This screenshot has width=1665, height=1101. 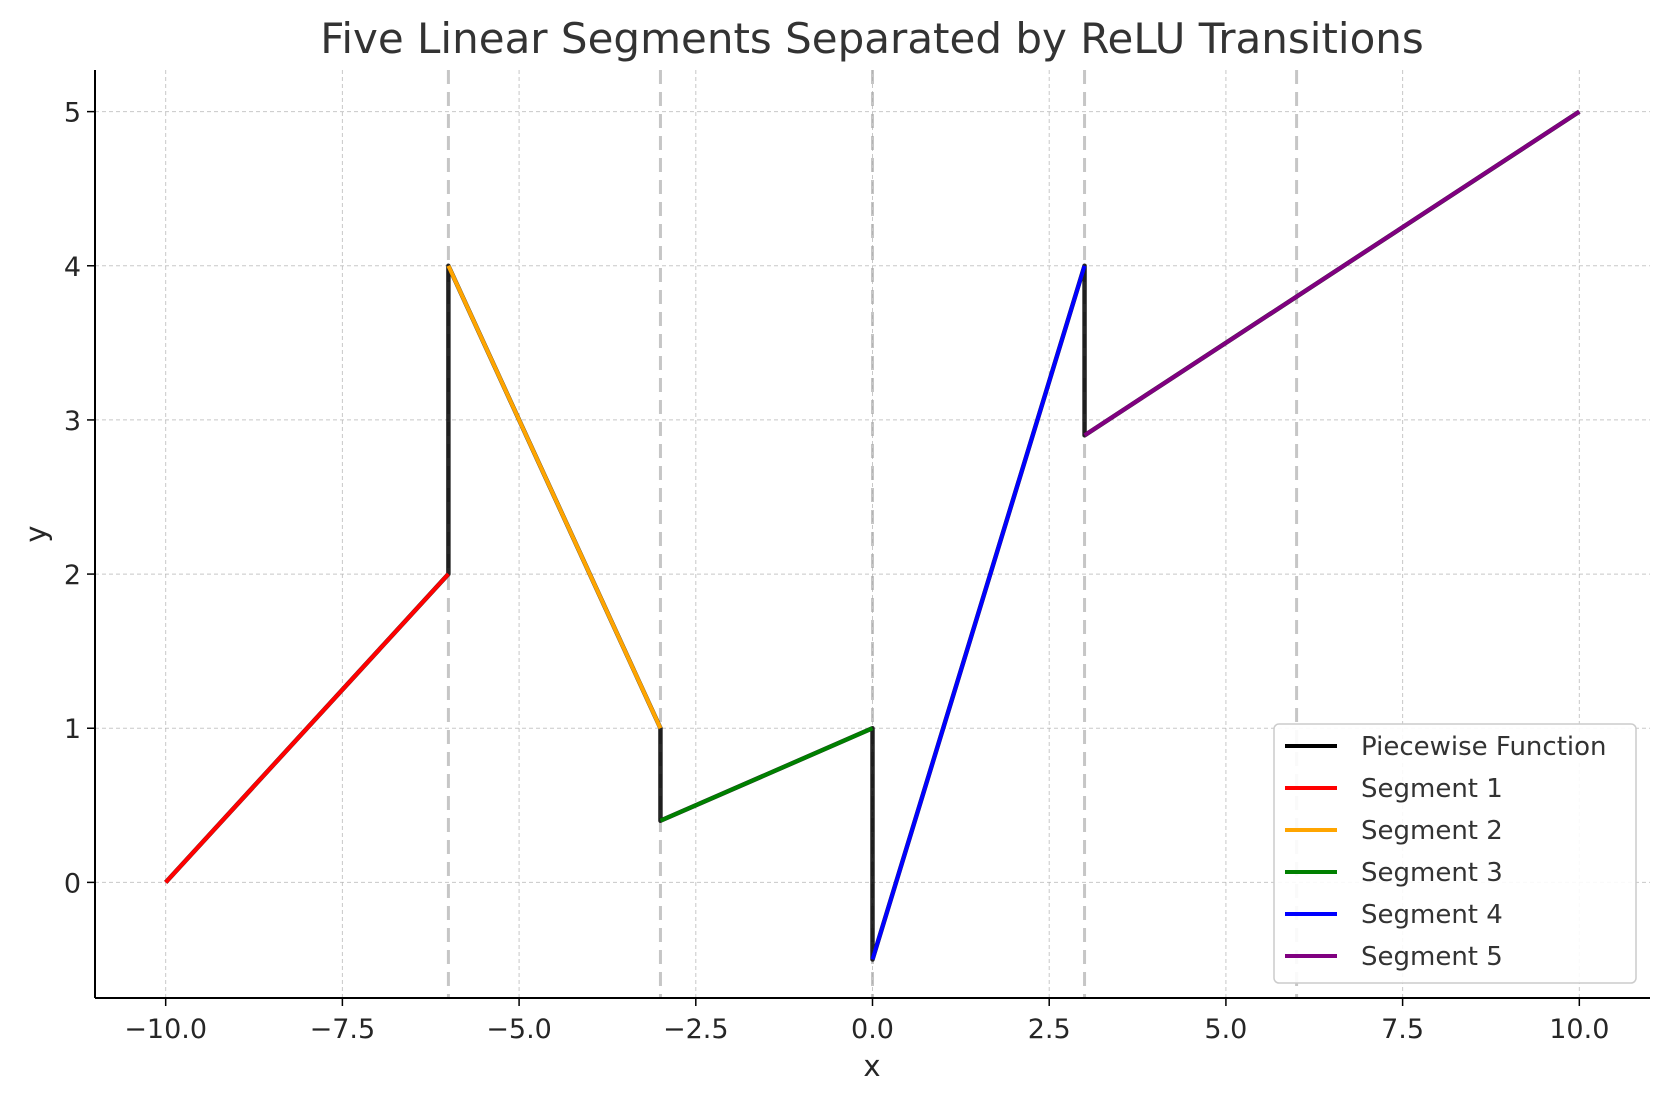 I want to click on legend-frame, so click(x=1455, y=853).